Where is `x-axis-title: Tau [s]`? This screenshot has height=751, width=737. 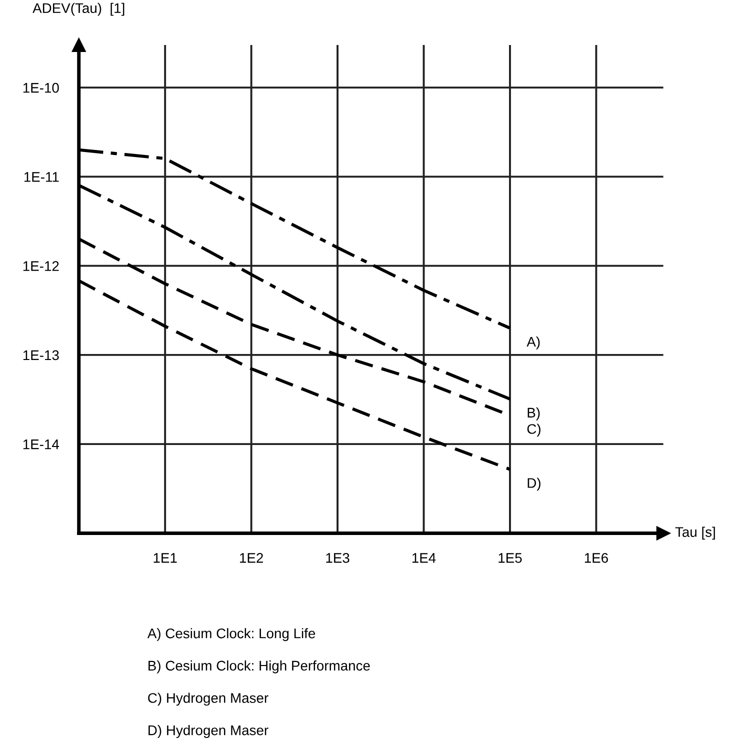 x-axis-title: Tau [s] is located at coordinates (695, 533).